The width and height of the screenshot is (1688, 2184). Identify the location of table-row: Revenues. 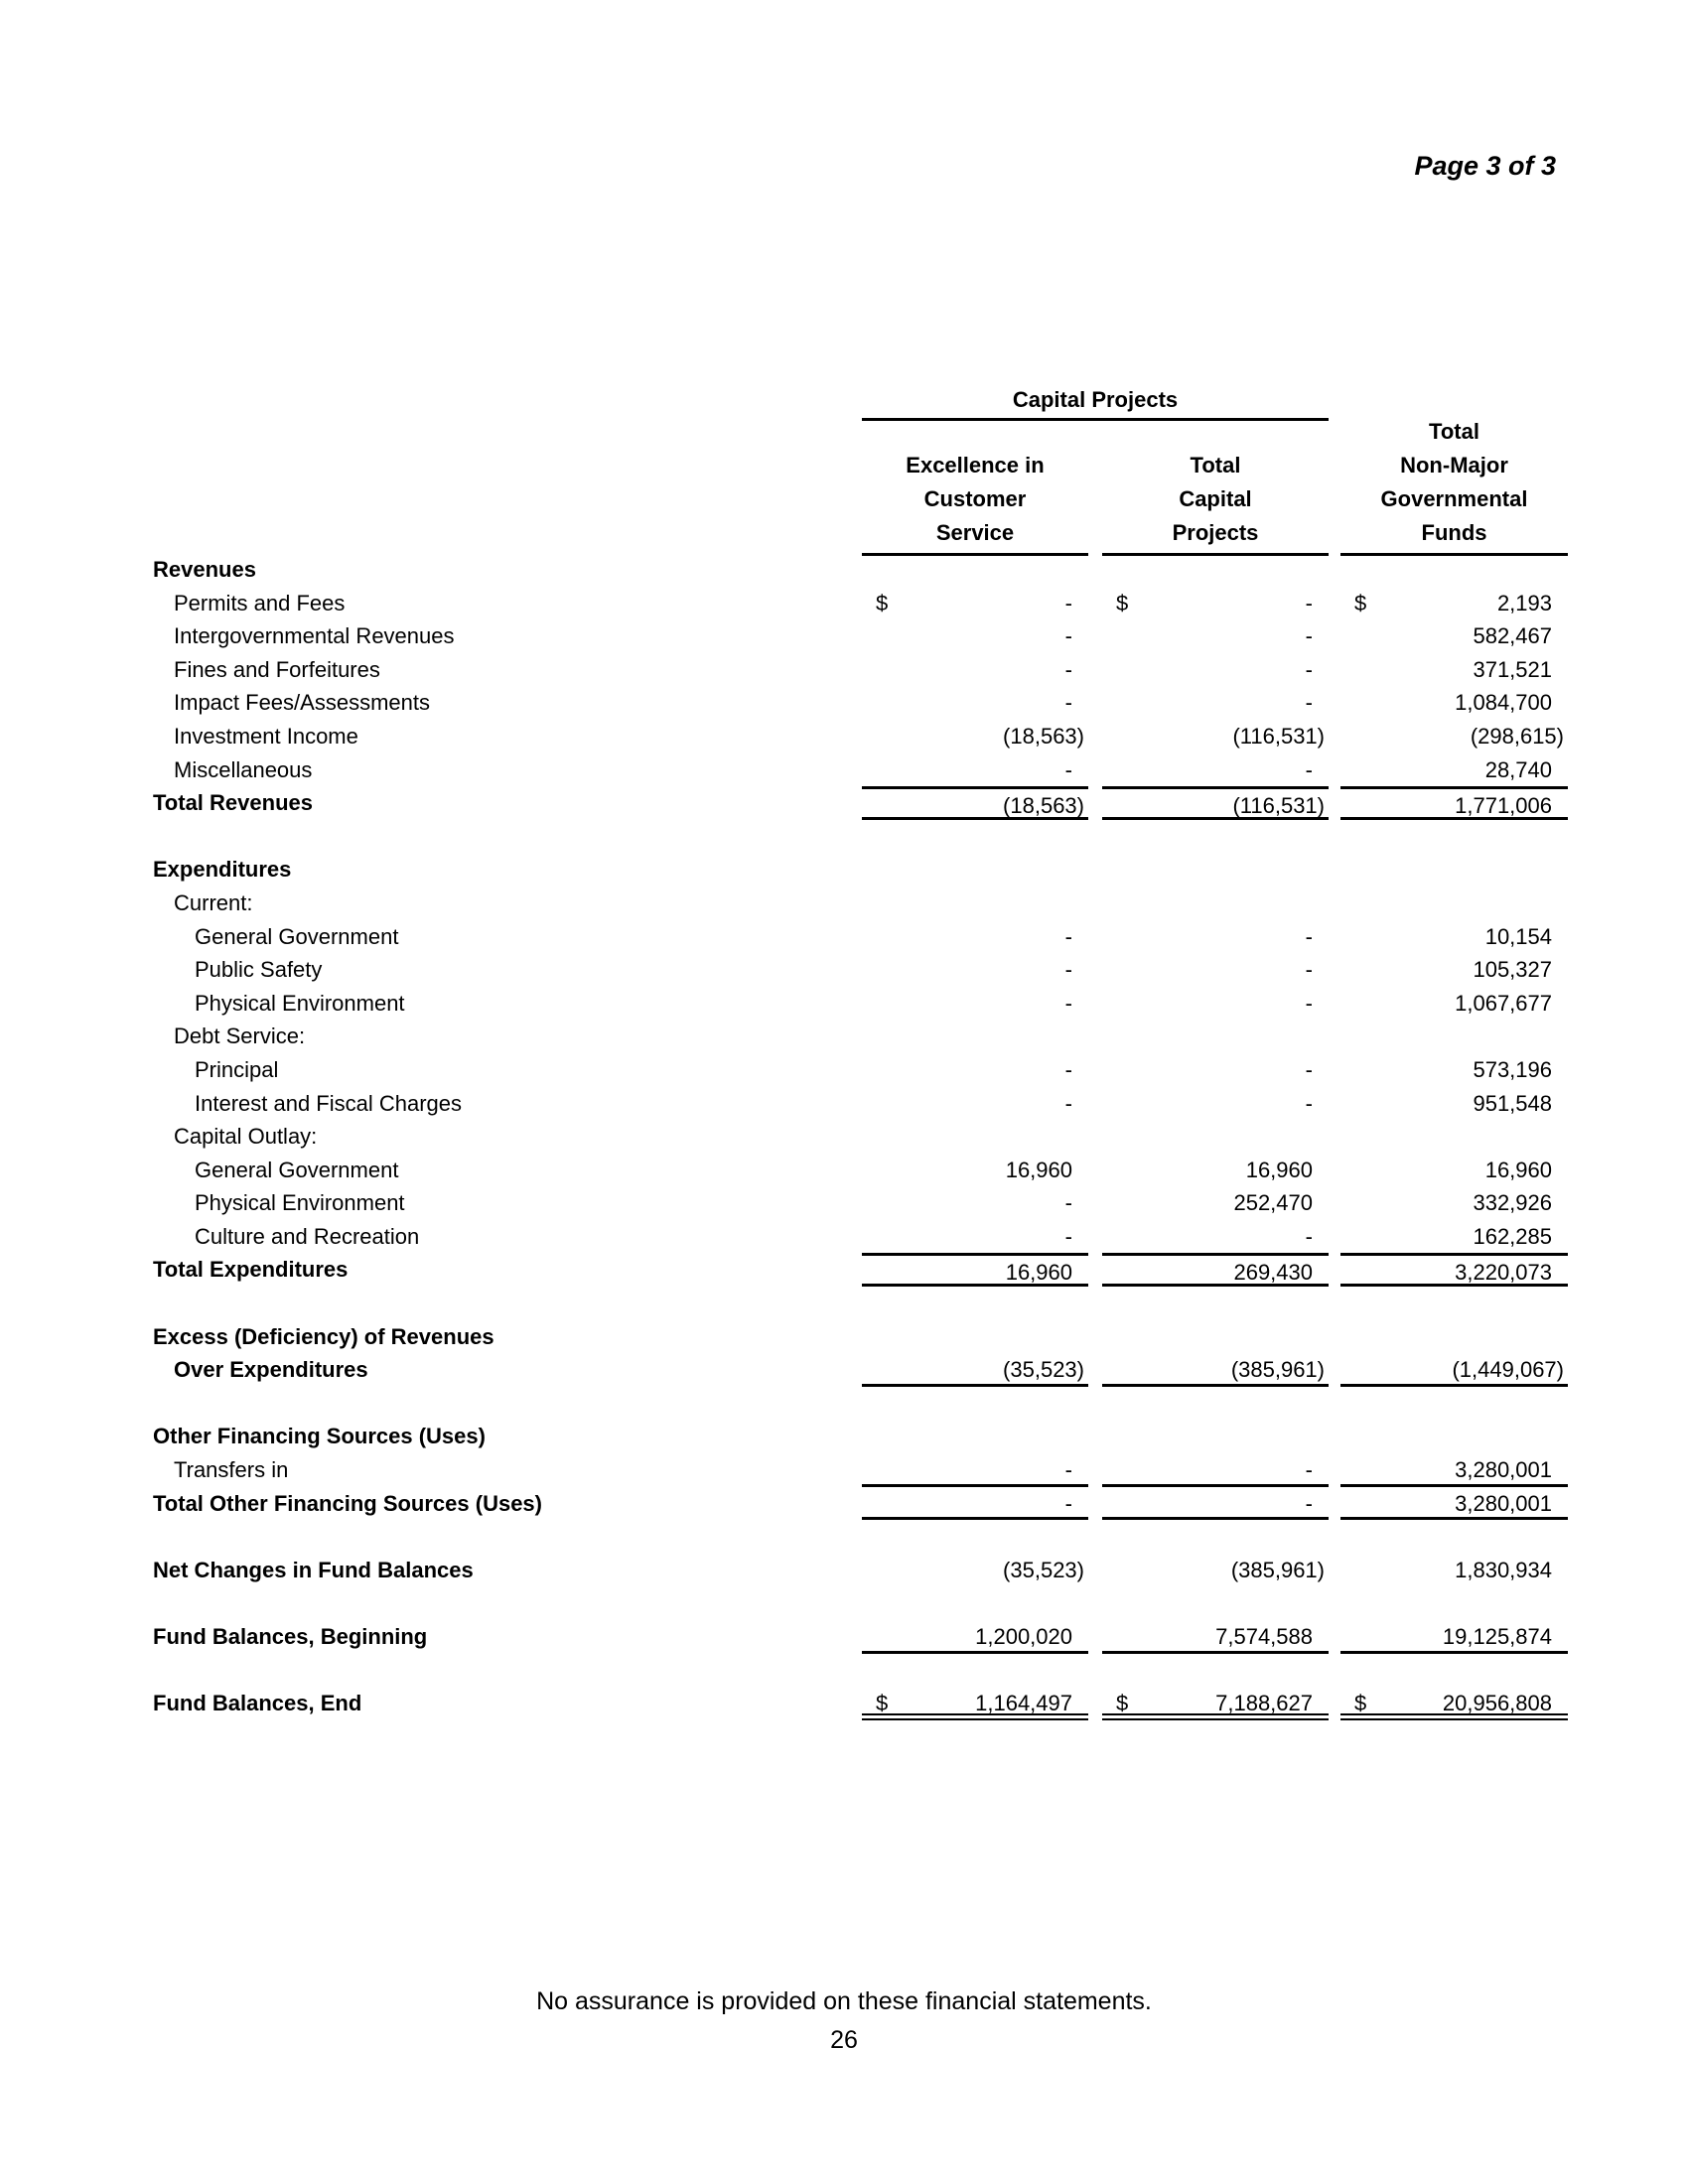
(844, 570).